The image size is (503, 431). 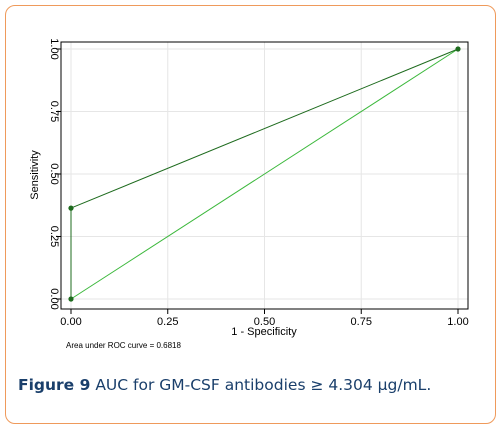 I want to click on caption-label: Figure 9, so click(x=54, y=385).